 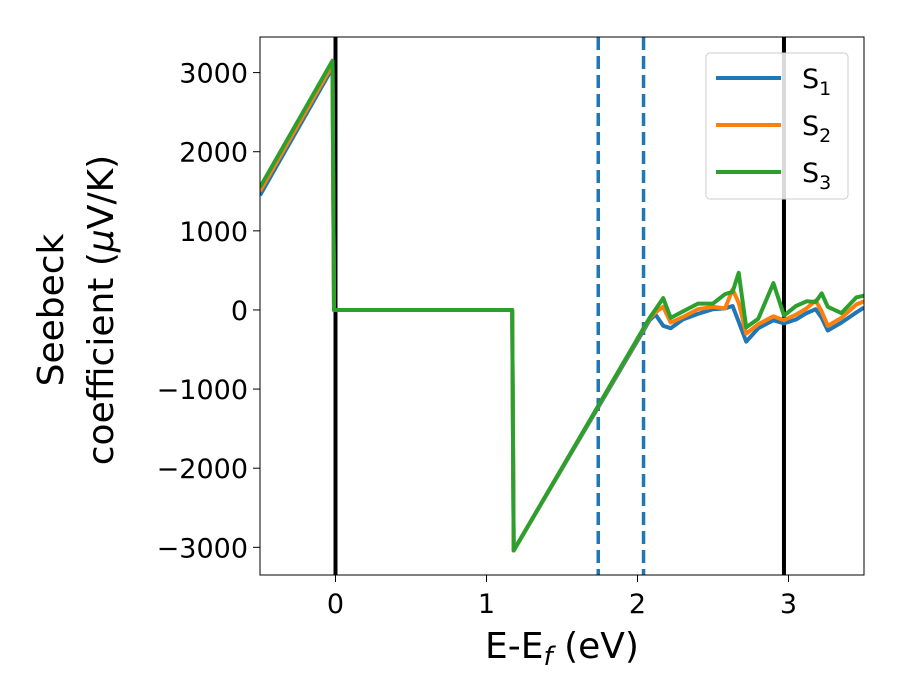 What do you see at coordinates (239, 311) in the screenshot?
I see `y-tick-label: 0` at bounding box center [239, 311].